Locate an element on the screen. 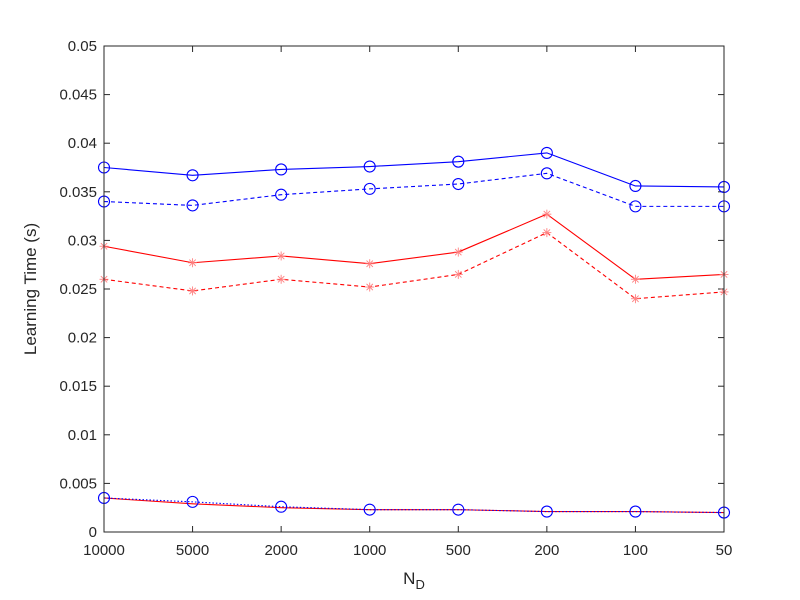 This screenshot has width=800, height=600. x-tick-label: 10000 is located at coordinates (104, 550).